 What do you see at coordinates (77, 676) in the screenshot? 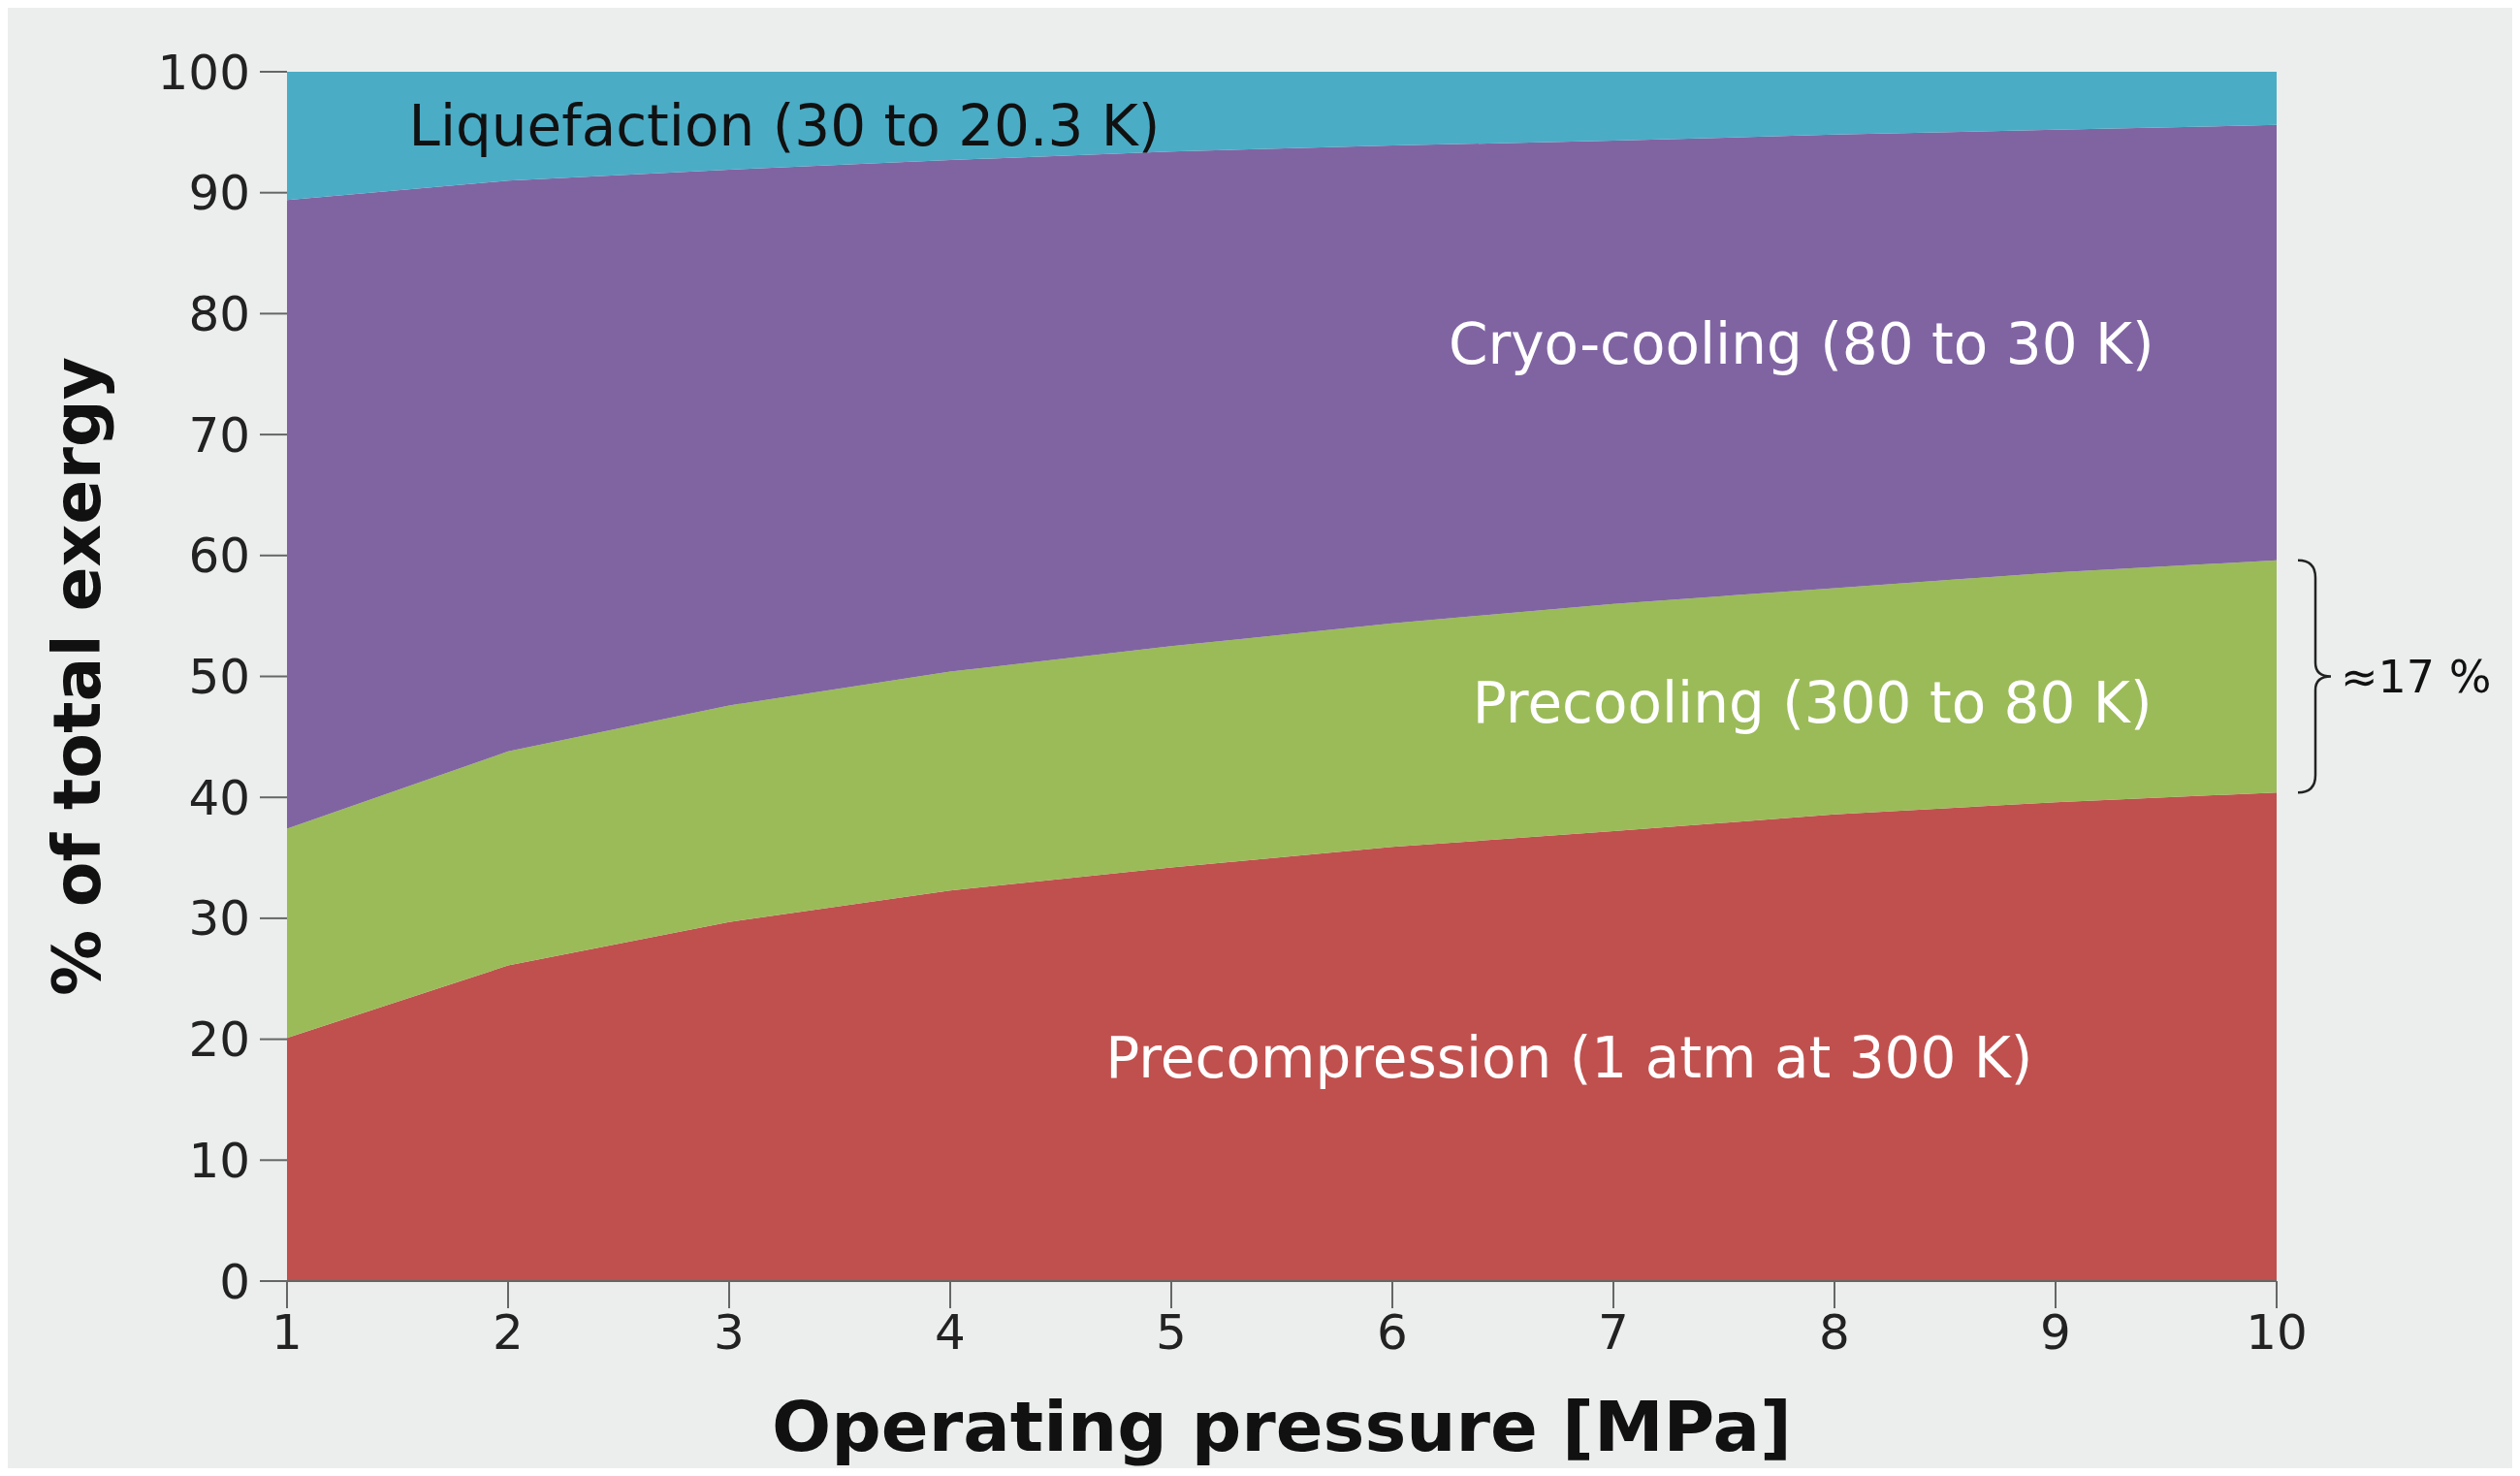
I see `y-axis-title: % of total exergy` at bounding box center [77, 676].